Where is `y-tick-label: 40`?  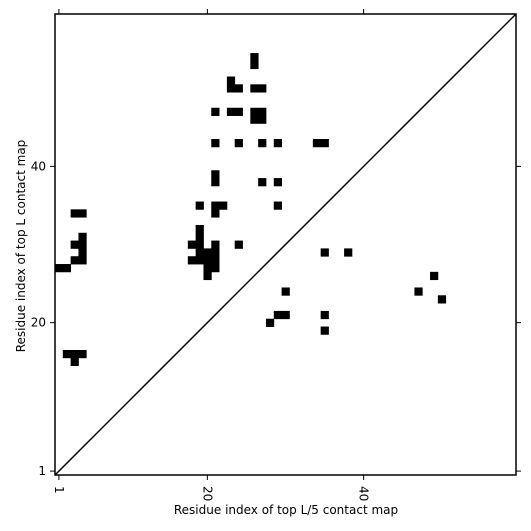 y-tick-label: 40 is located at coordinates (38, 166).